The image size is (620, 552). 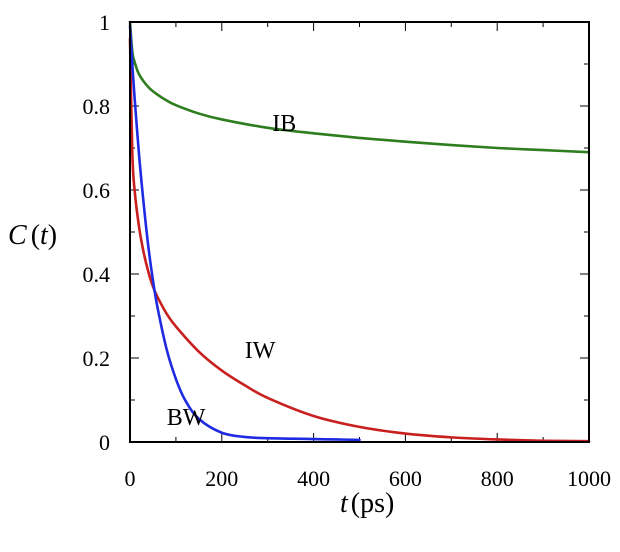 What do you see at coordinates (589, 478) in the screenshot?
I see `x-tick-label: 1000` at bounding box center [589, 478].